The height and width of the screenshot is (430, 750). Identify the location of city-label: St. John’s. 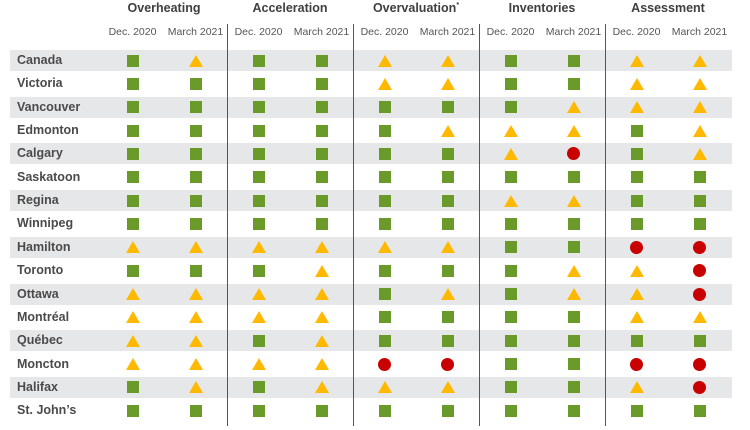
(47, 410).